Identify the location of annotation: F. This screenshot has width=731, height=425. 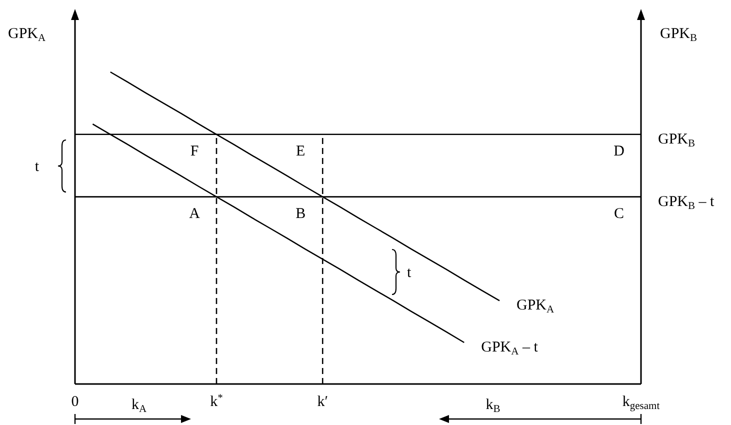
(194, 151).